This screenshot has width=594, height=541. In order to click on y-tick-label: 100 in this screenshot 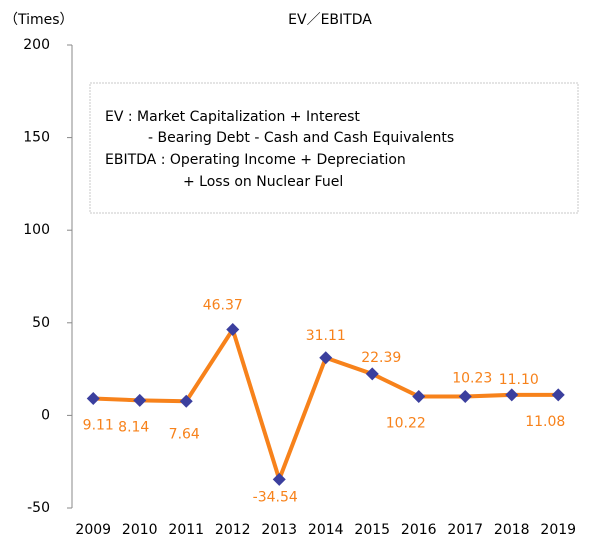, I will do `click(36, 230)`.